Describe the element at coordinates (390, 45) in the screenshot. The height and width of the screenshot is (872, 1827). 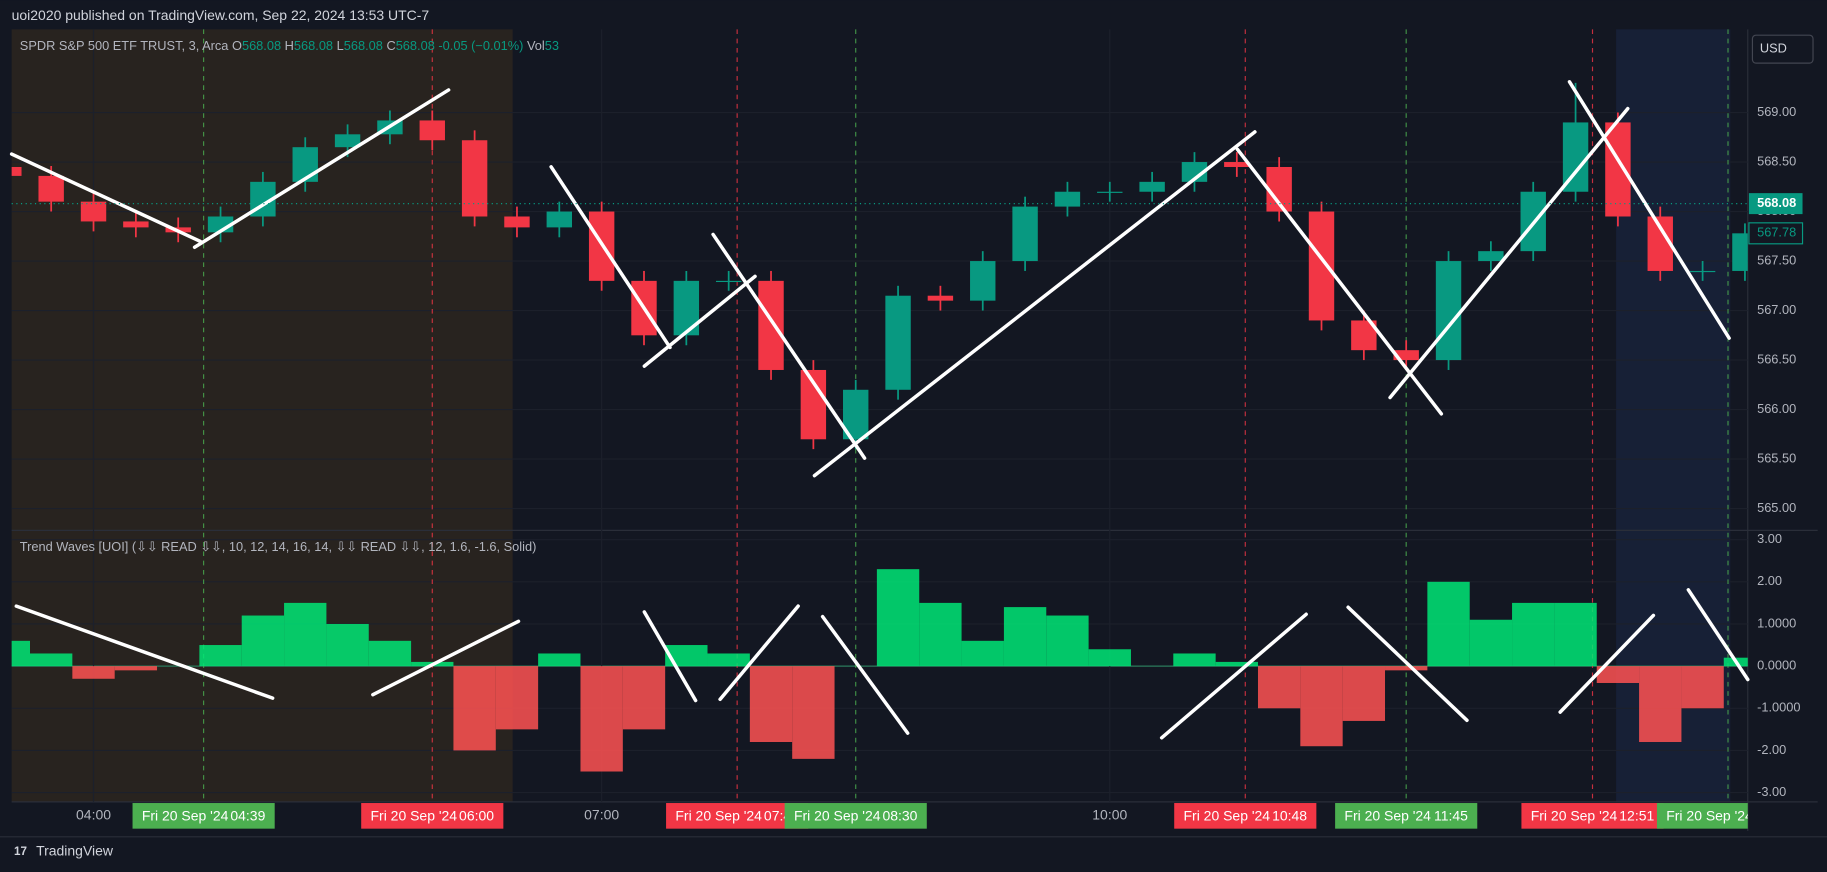
I see `c-label: C` at that location.